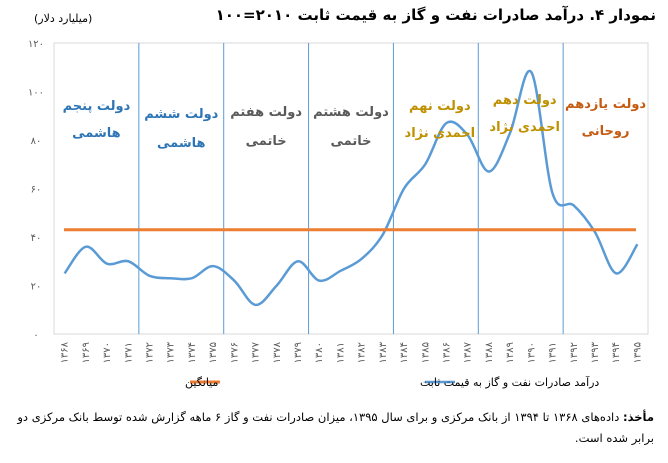 The image size is (668, 463). I want to click on x-tick-label: ۱۳۷۰, so click(107, 352).